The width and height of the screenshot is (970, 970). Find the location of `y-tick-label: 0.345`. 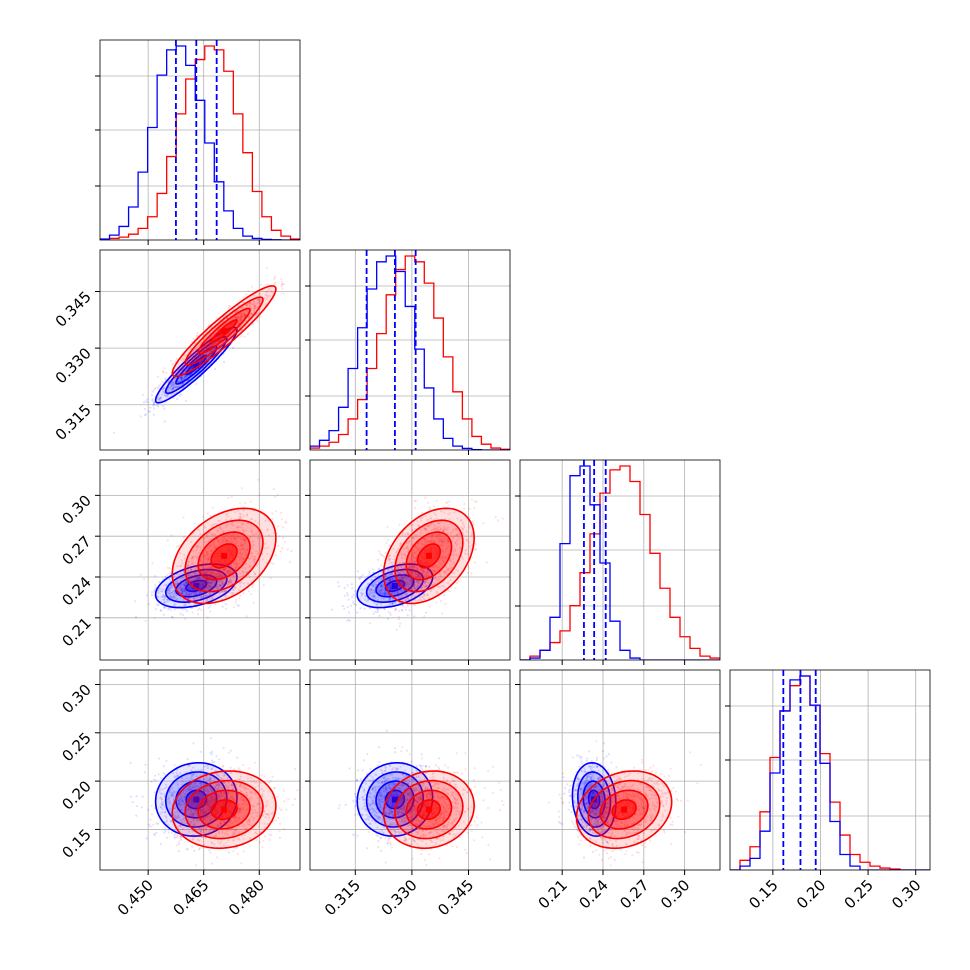

y-tick-label: 0.345 is located at coordinates (73, 309).